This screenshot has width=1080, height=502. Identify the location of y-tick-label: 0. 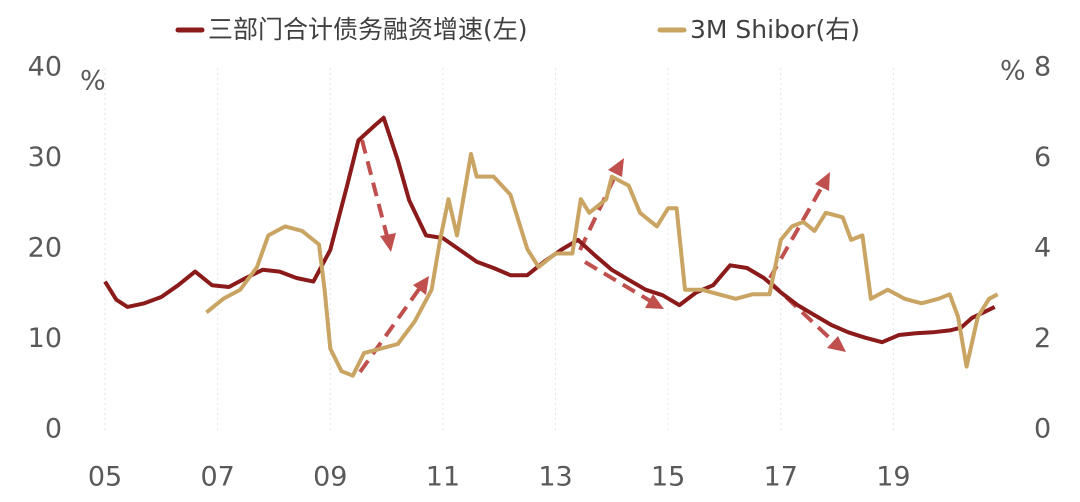
(53, 429).